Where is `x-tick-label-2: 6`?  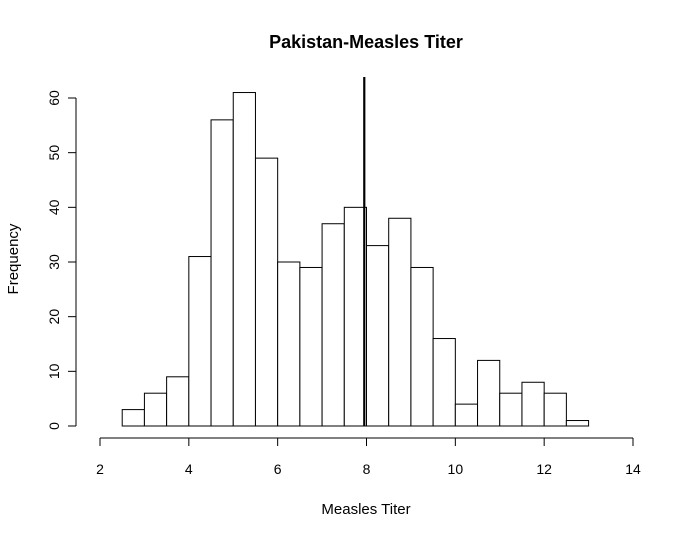
x-tick-label-2: 6 is located at coordinates (278, 469).